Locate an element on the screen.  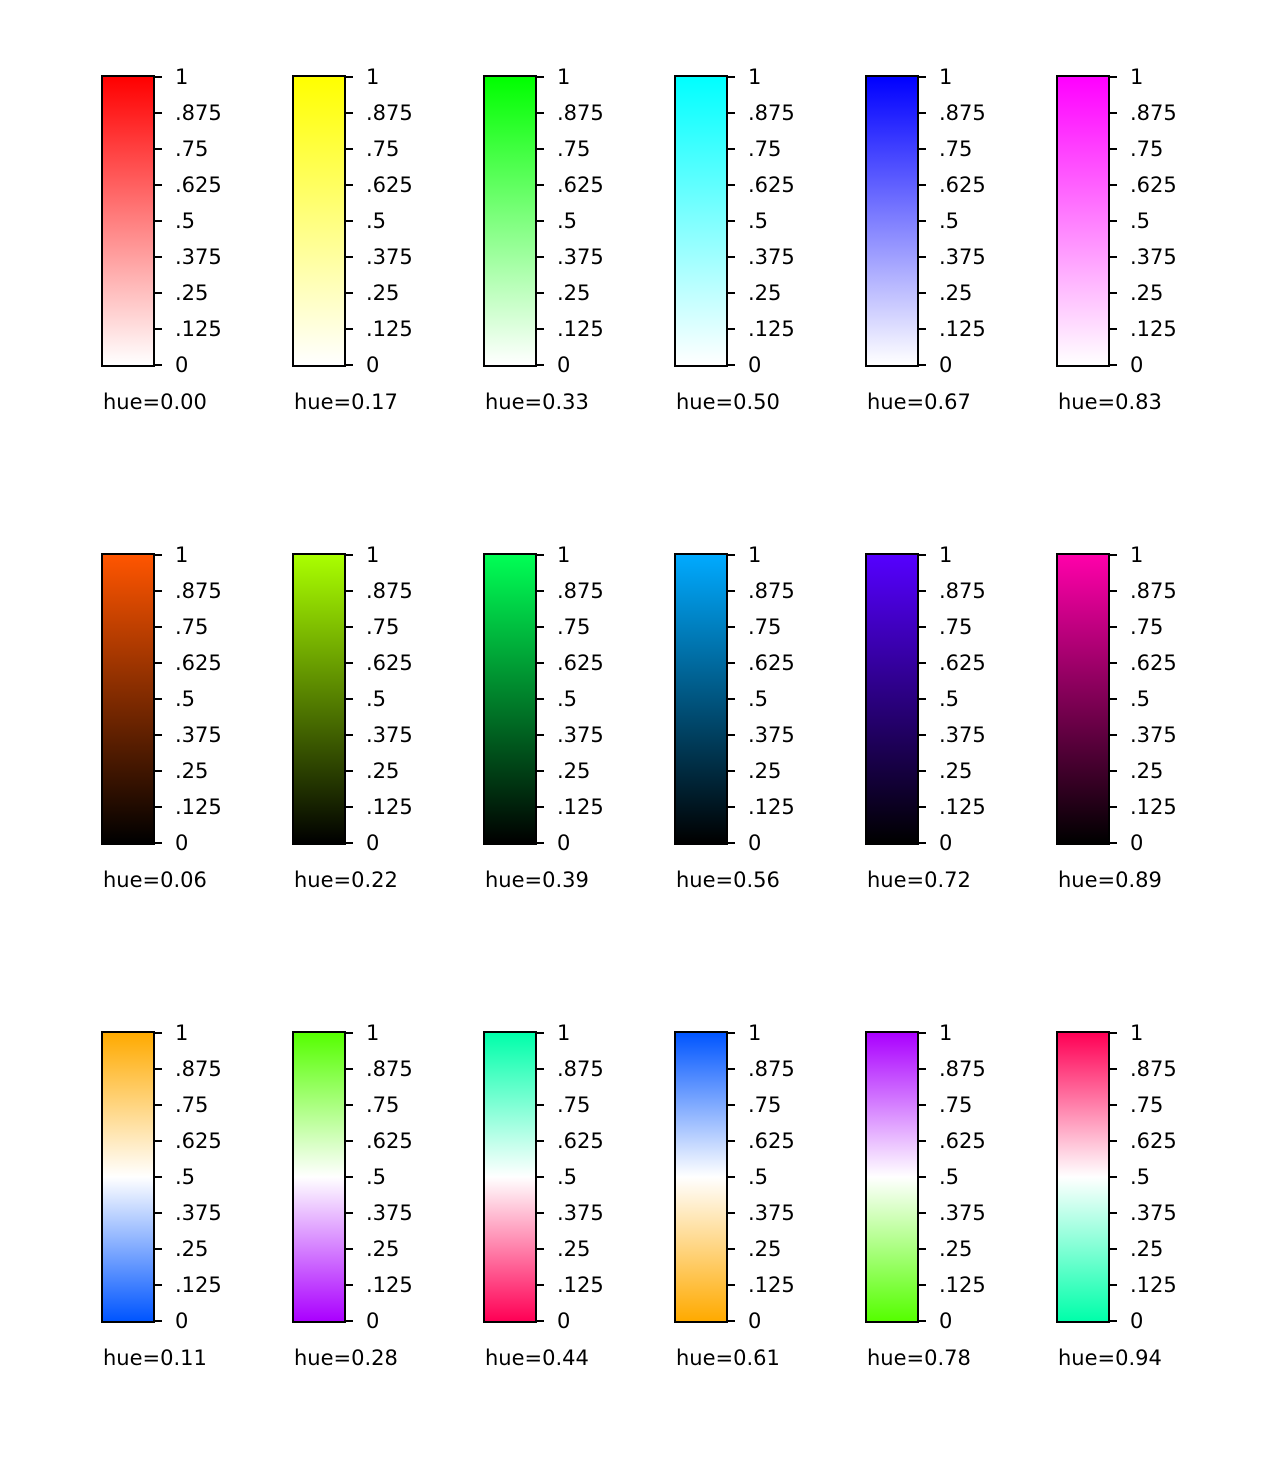
hue-caption: hue=0.94 is located at coordinates (1110, 1358).